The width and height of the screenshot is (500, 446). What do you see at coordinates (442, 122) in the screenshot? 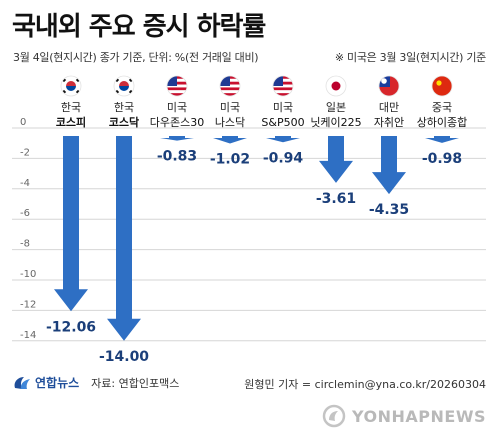
I see `category-index-label: 상하이종합` at bounding box center [442, 122].